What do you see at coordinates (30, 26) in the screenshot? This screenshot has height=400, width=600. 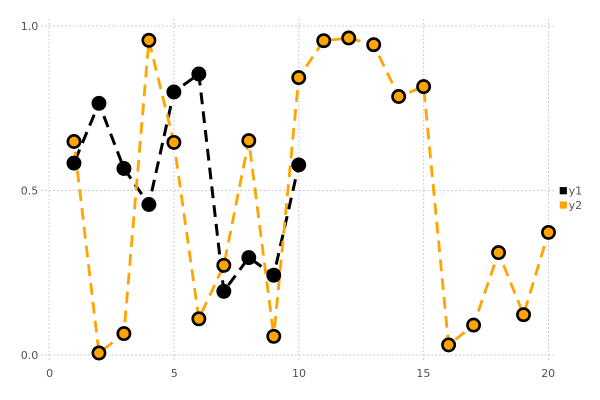 I see `svg-text: 1.0` at bounding box center [30, 26].